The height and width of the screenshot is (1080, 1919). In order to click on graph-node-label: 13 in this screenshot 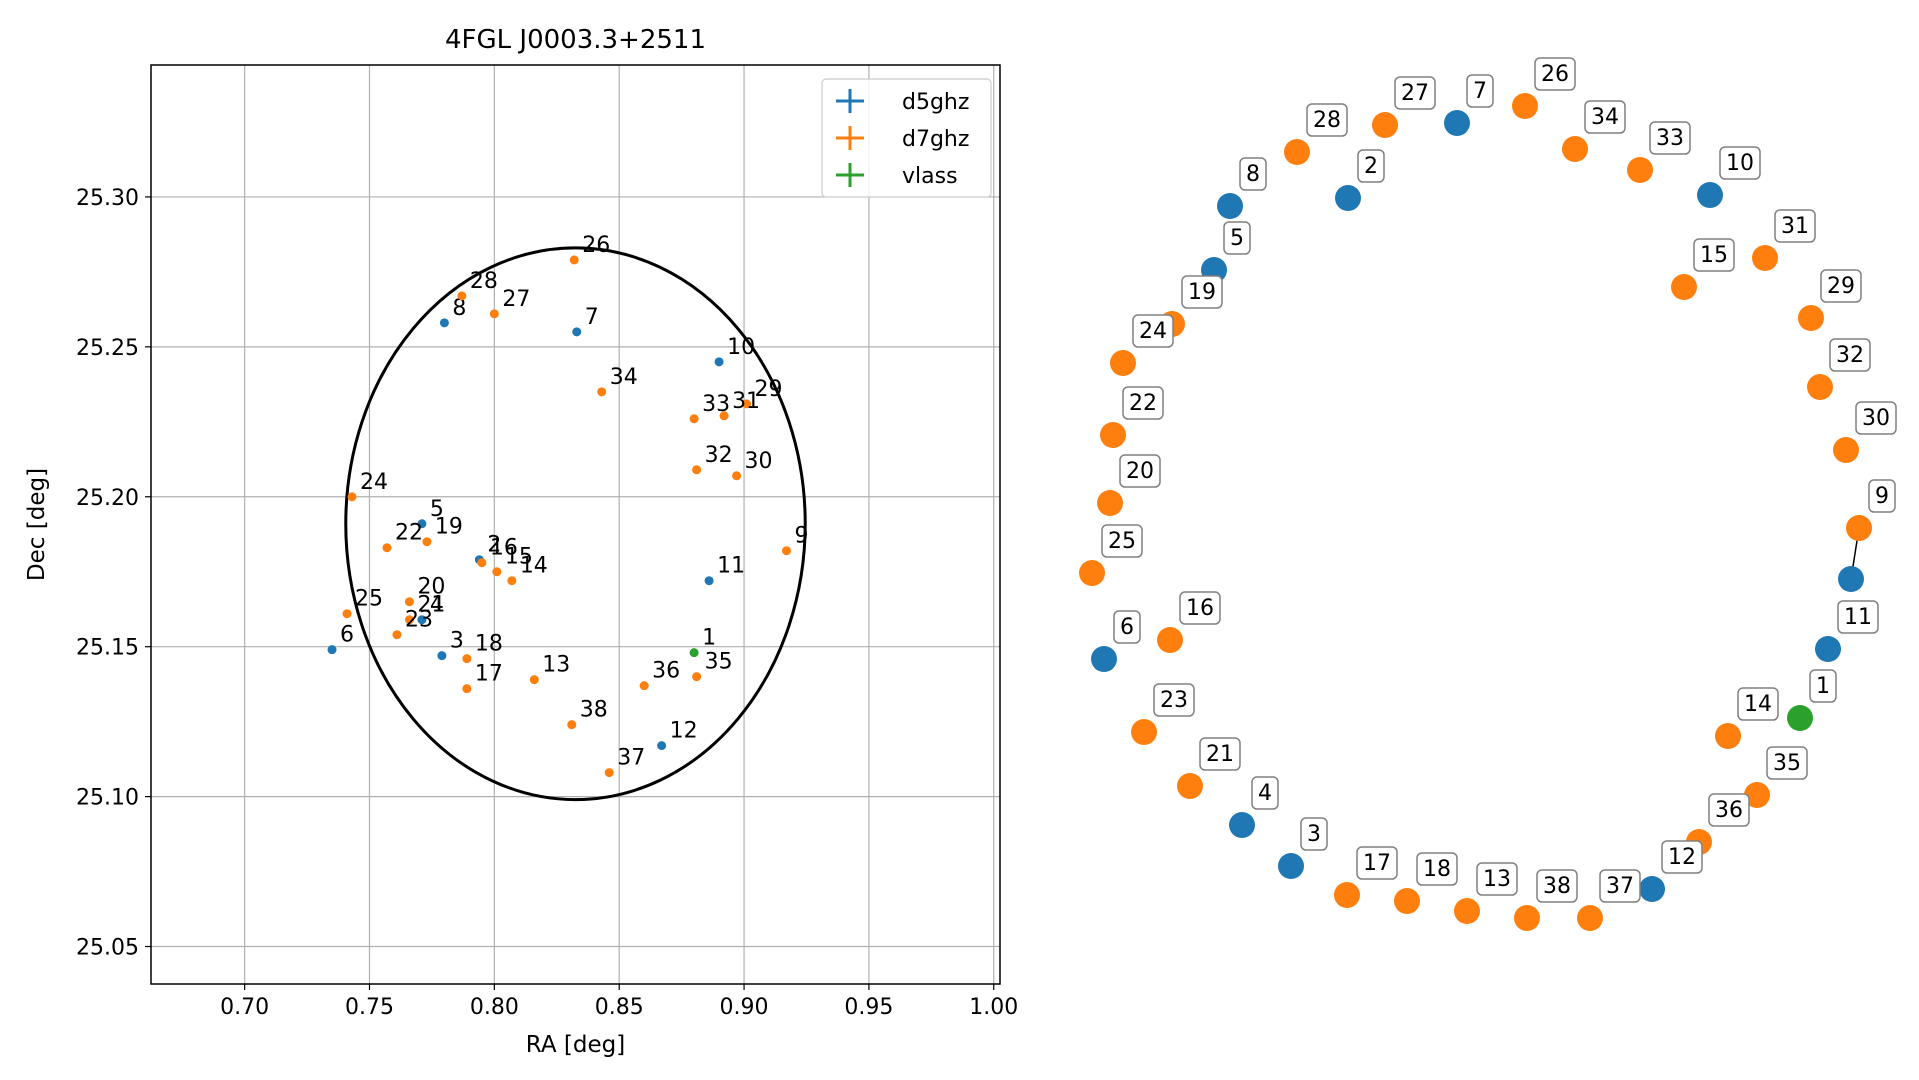, I will do `click(1497, 879)`.